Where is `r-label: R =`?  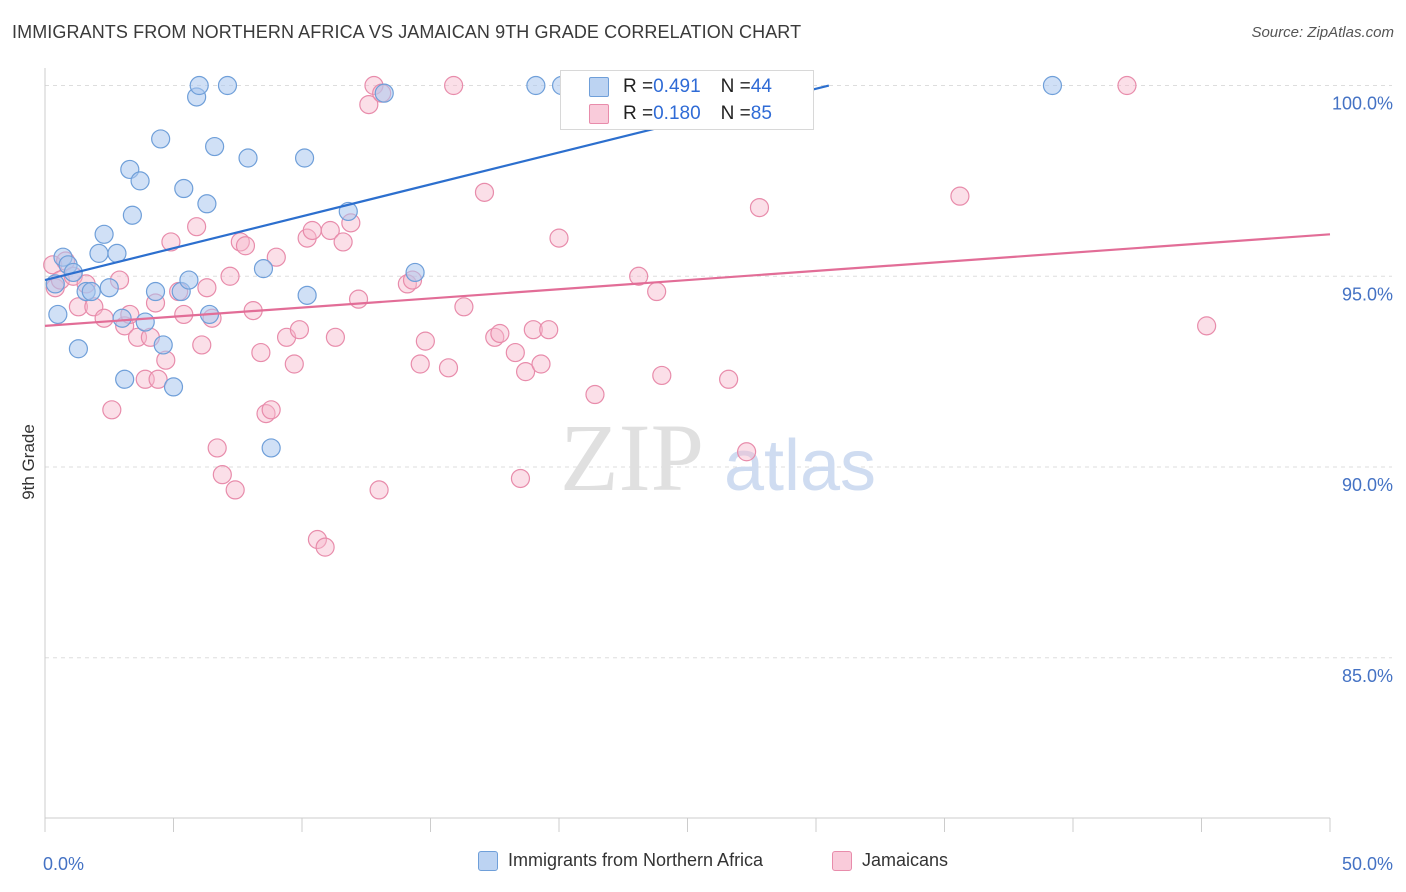 r-label: R = is located at coordinates (638, 86).